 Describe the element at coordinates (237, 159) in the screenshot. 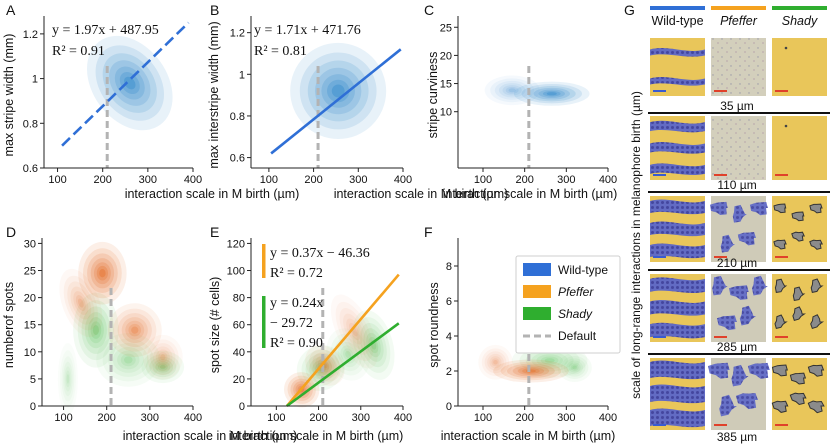

I see `y-tick-label: 0.6` at that location.